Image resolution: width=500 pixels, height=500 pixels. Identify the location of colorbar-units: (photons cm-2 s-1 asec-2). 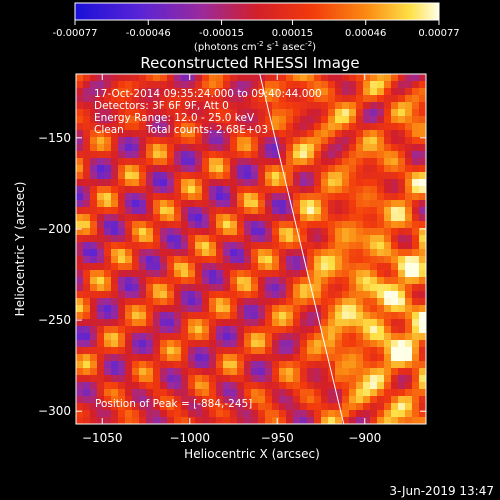
(255, 46).